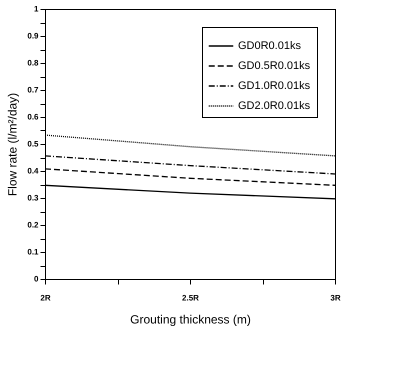  What do you see at coordinates (274, 66) in the screenshot?
I see `legend-label: GD0.5R0.01ks` at bounding box center [274, 66].